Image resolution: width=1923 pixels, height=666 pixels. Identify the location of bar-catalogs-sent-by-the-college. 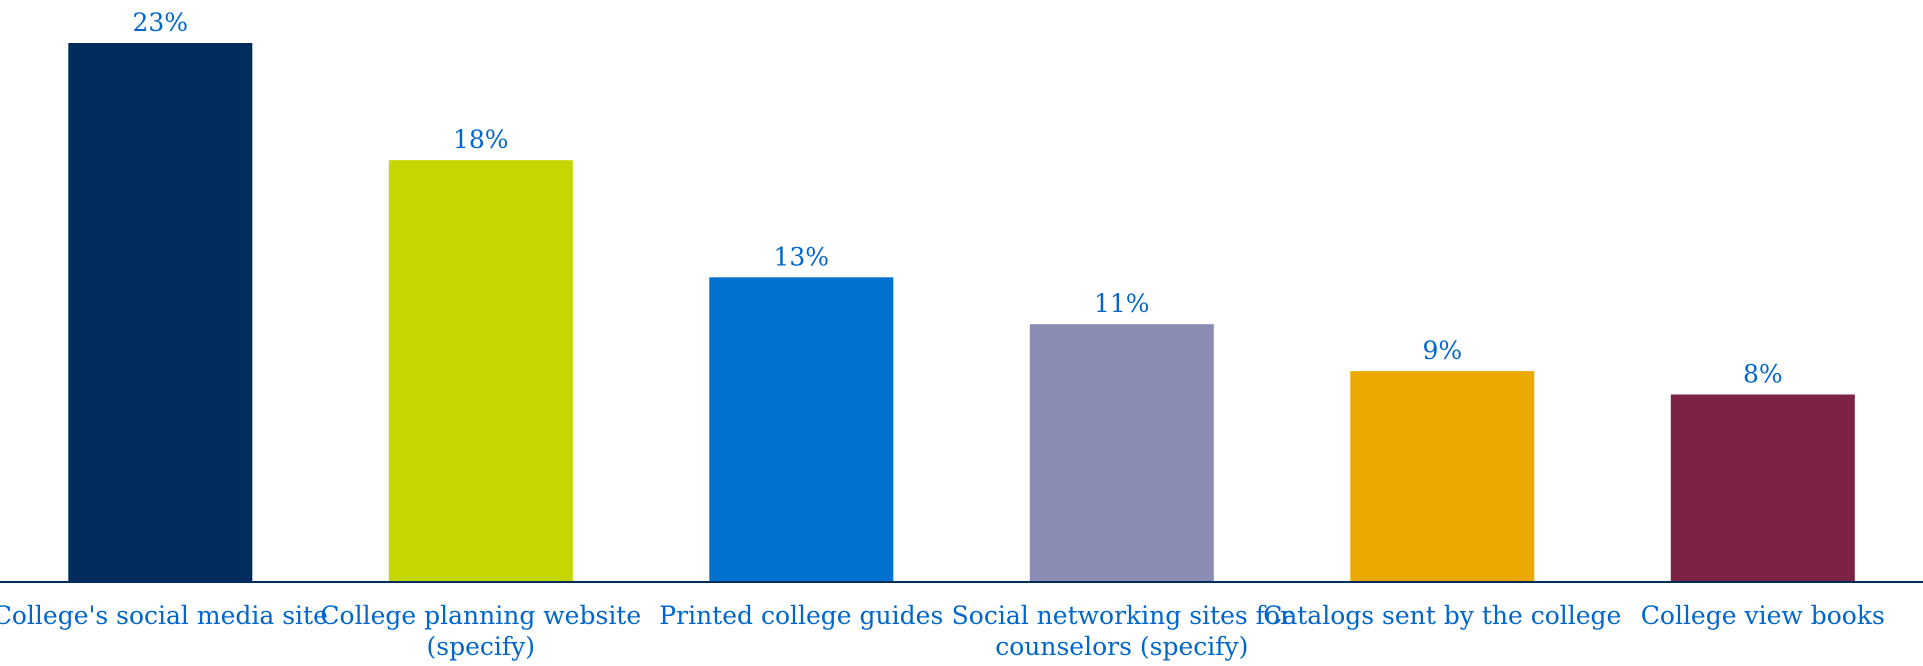
(1442, 476).